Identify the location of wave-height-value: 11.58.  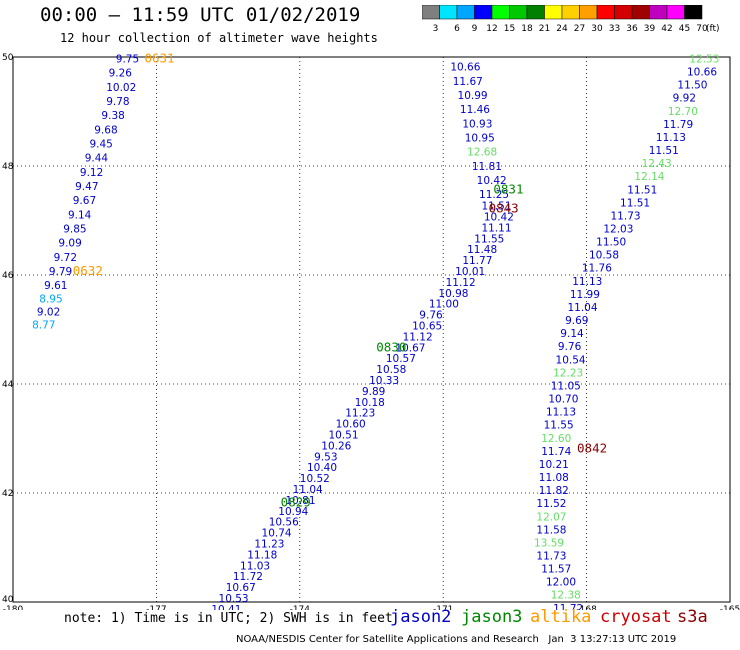
(551, 530).